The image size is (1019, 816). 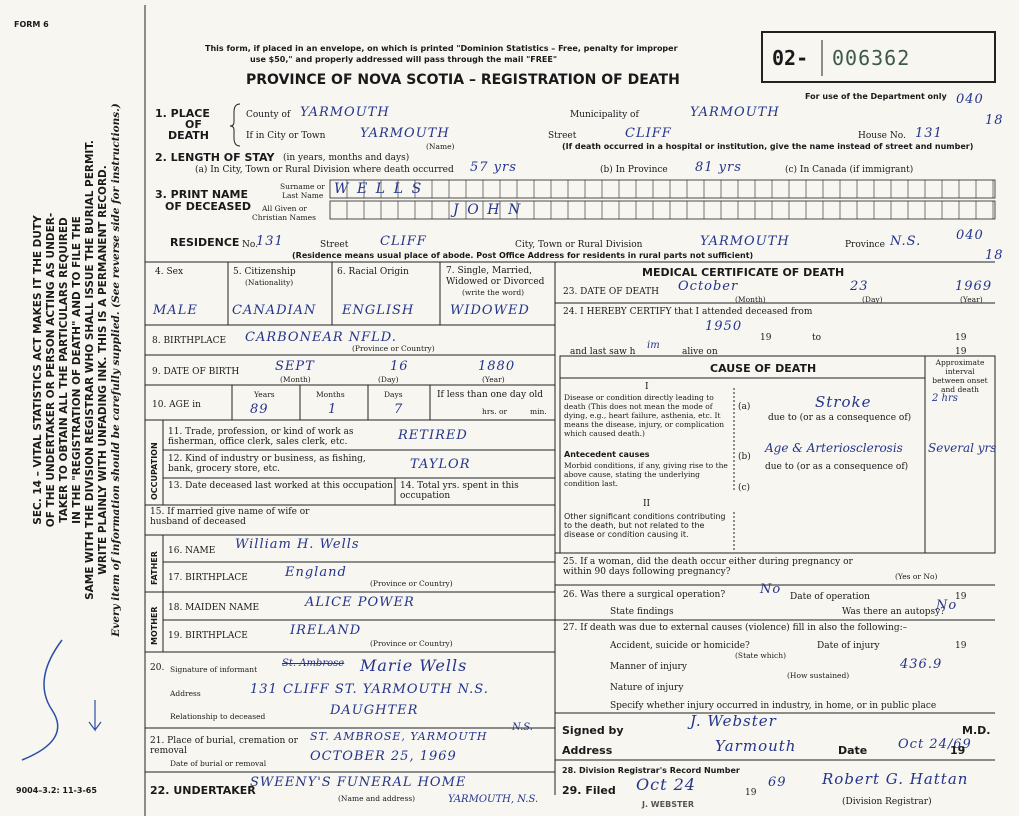 I want to click on filled-value: WIDOWED, so click(x=490, y=310).